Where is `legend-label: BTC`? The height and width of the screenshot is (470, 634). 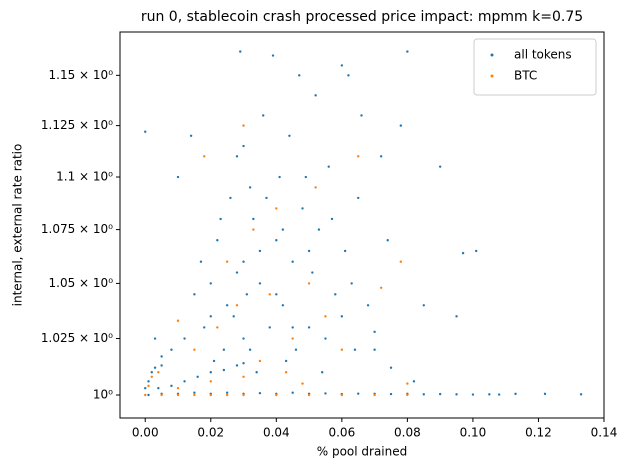
legend-label: BTC is located at coordinates (525, 76).